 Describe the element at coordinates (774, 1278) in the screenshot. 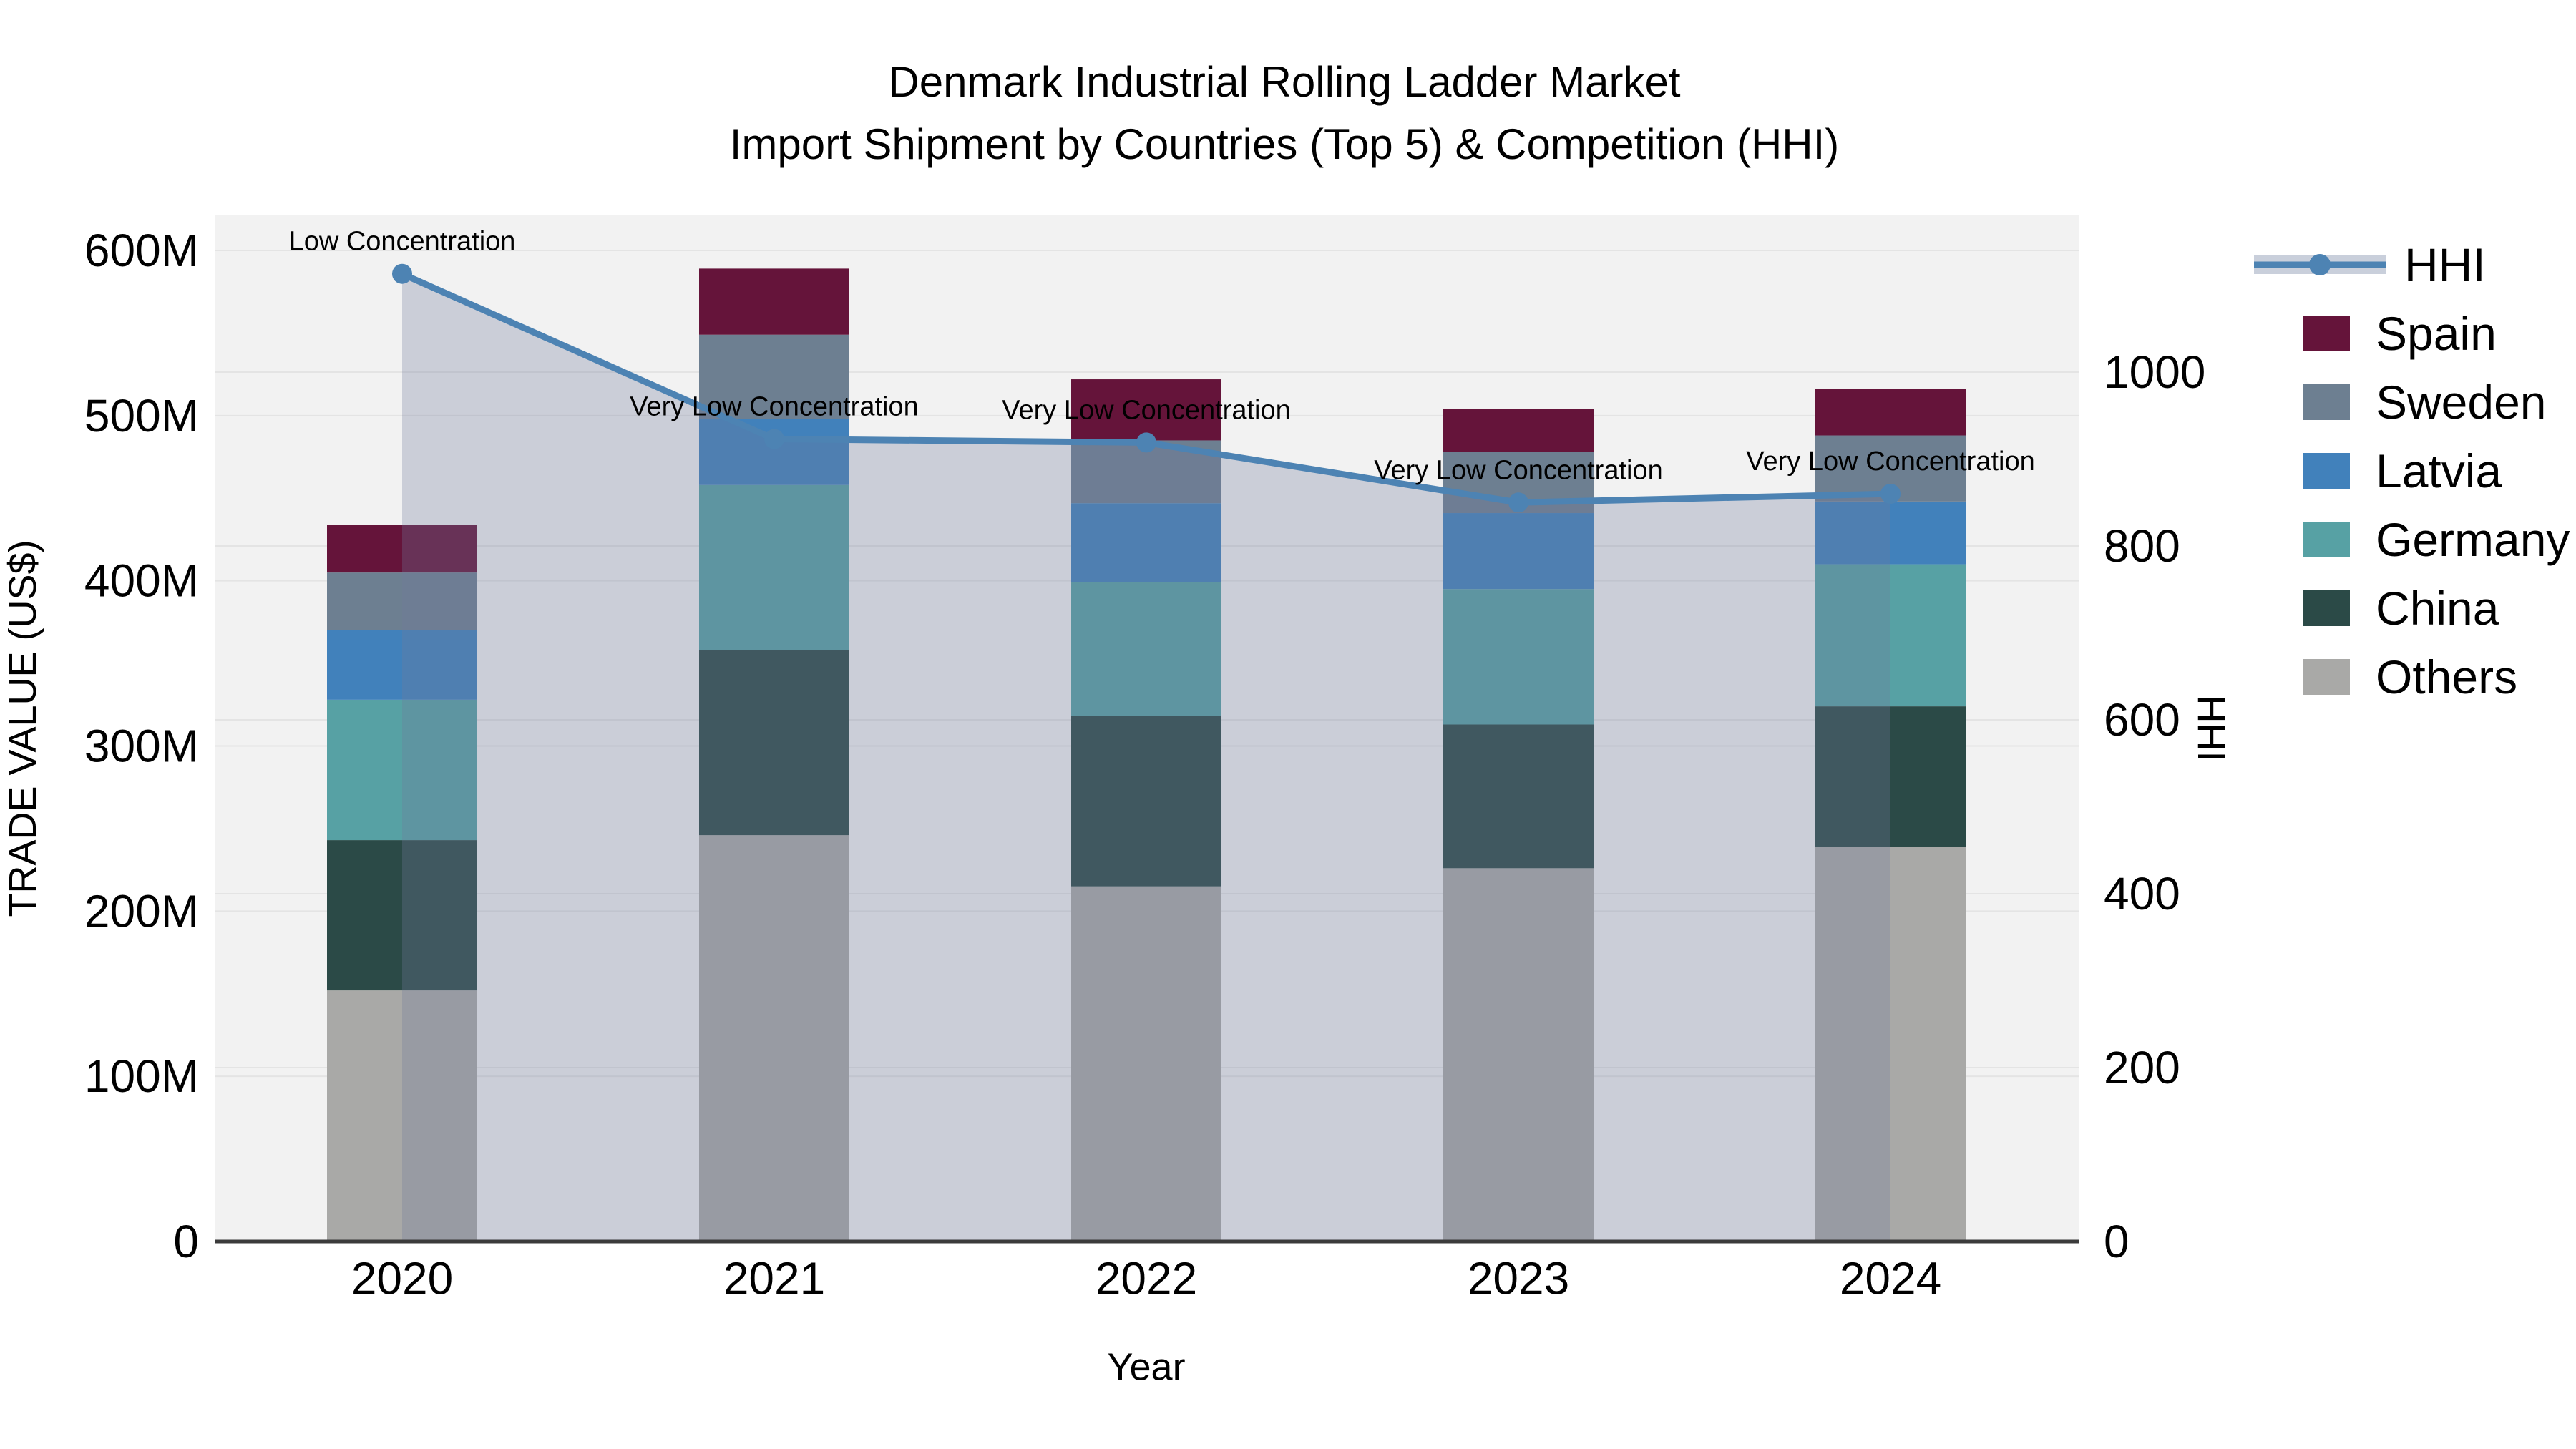

I see `x-tick-2021: 2021` at that location.